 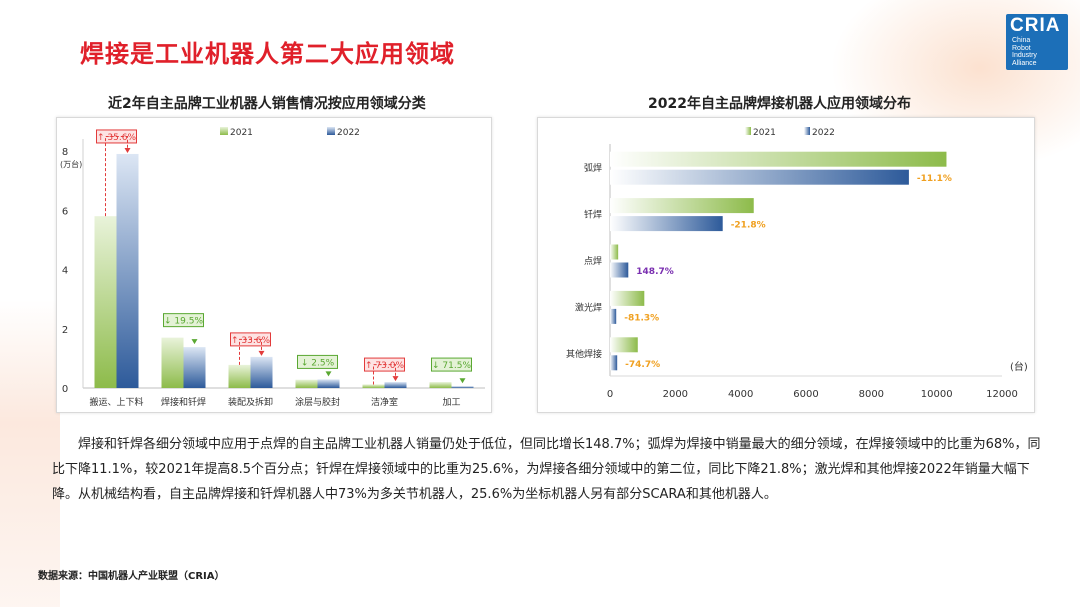 I want to click on change-label: 148.7%, so click(x=655, y=272).